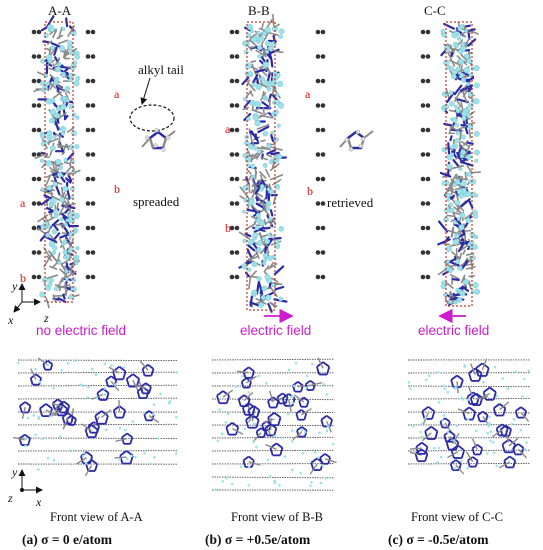 The width and height of the screenshot is (543, 550). Describe the element at coordinates (81, 330) in the screenshot. I see `panel-a-field-label: no electric field` at that location.